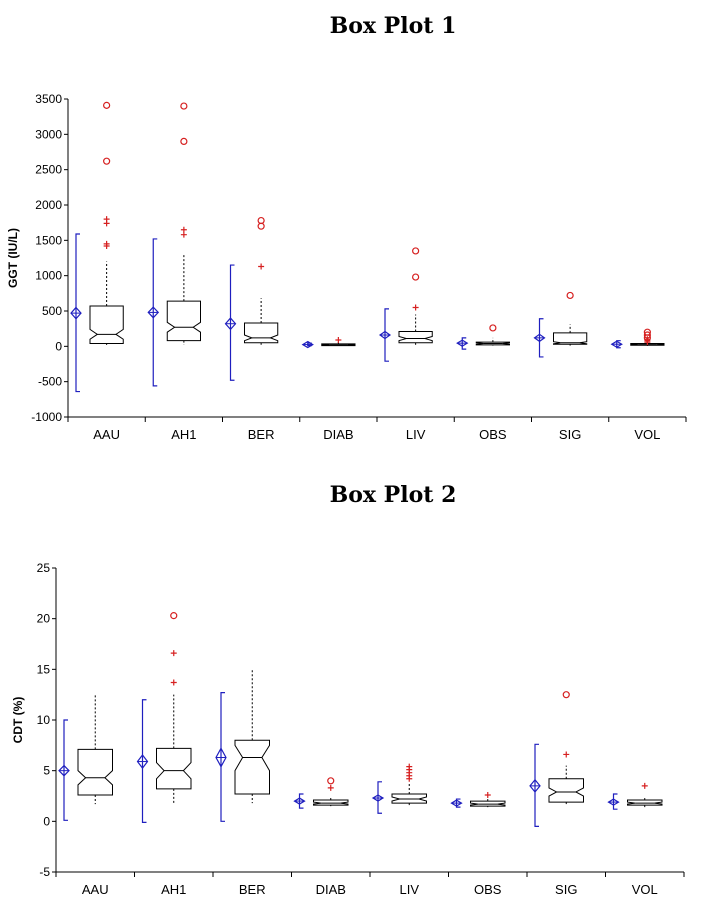 This screenshot has width=706, height=903. Describe the element at coordinates (46, 417) in the screenshot. I see `y-tick-label: -1000` at that location.